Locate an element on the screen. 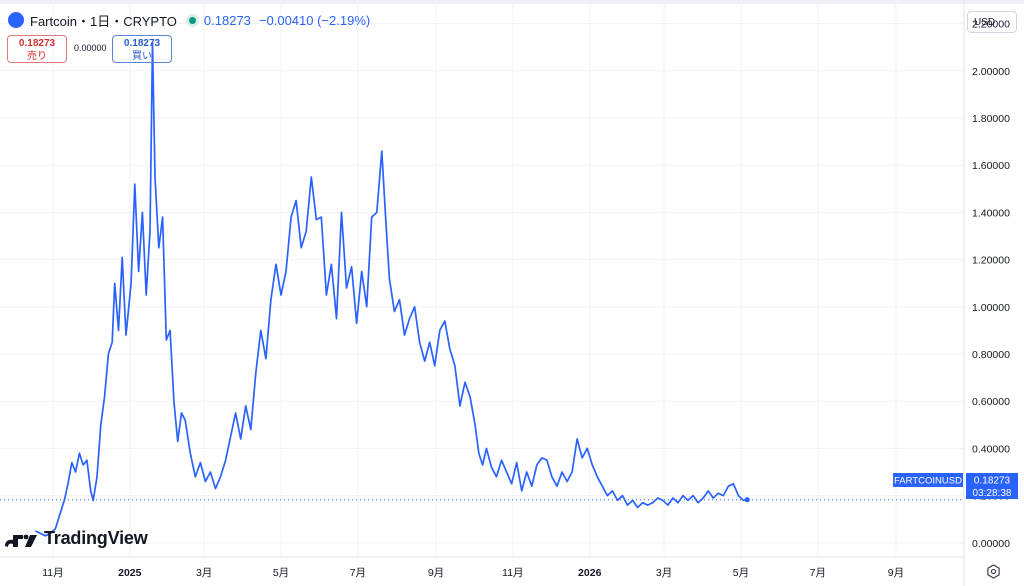 This screenshot has height=586, width=1024. buy-label: 買い is located at coordinates (142, 56).